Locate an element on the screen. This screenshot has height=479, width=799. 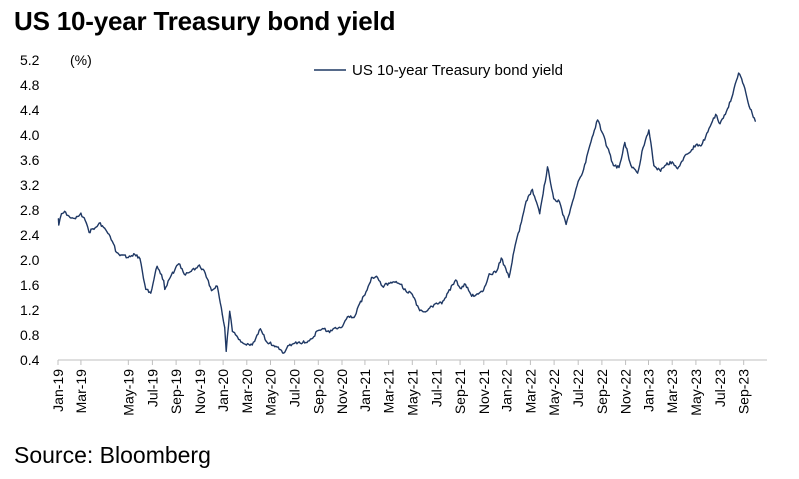
y-tick-label: 4.4 is located at coordinates (30, 110).